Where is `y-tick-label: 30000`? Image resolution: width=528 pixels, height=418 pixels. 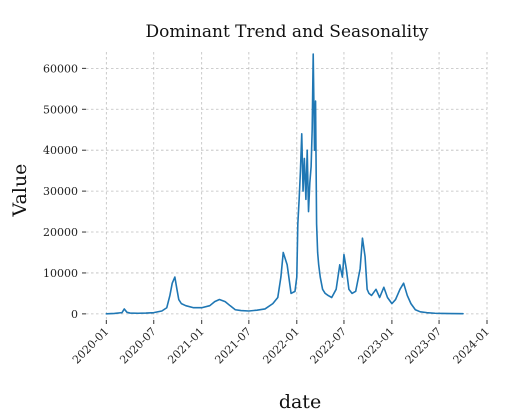
y-tick-label: 30000 is located at coordinates (60, 191).